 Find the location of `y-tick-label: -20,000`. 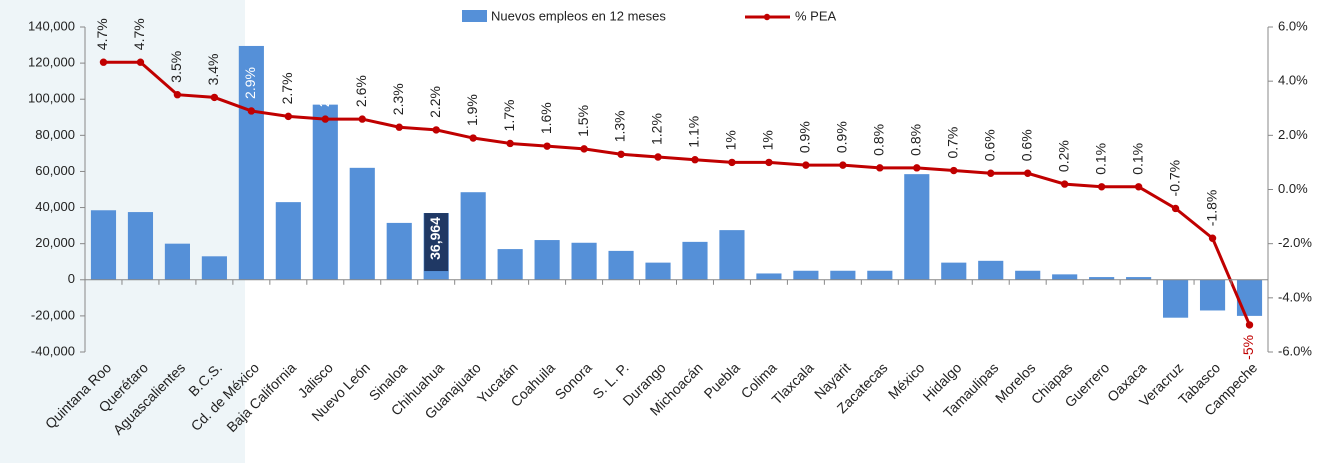

y-tick-label: -20,000 is located at coordinates (53, 314).